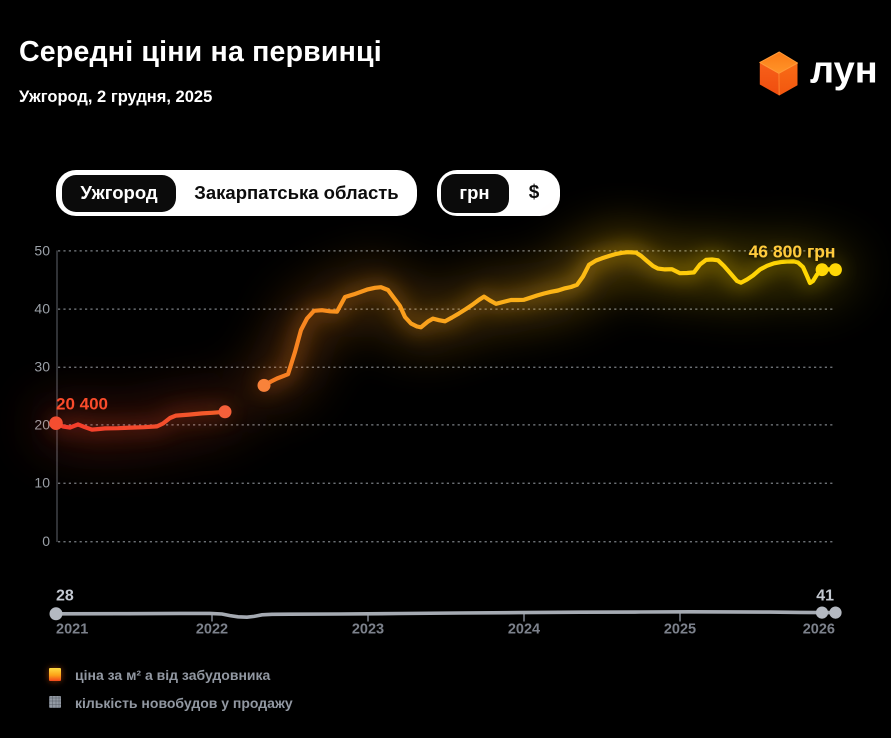 The height and width of the screenshot is (738, 891). Describe the element at coordinates (825, 596) in the screenshot. I see `svg-text: 41` at that location.